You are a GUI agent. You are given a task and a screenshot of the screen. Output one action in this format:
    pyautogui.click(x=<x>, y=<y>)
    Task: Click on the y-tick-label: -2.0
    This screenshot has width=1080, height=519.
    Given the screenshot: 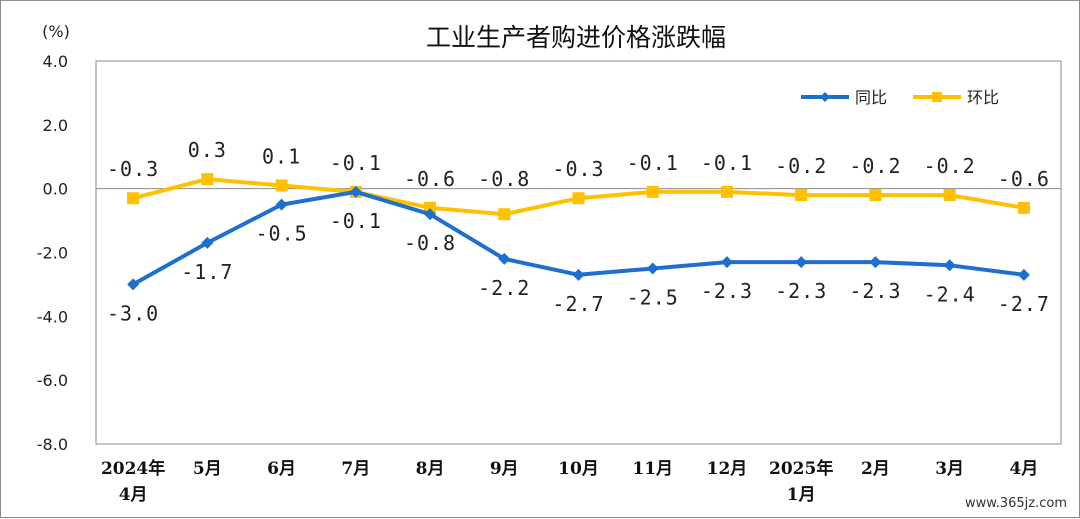 What is the action you would take?
    pyautogui.click(x=52, y=253)
    